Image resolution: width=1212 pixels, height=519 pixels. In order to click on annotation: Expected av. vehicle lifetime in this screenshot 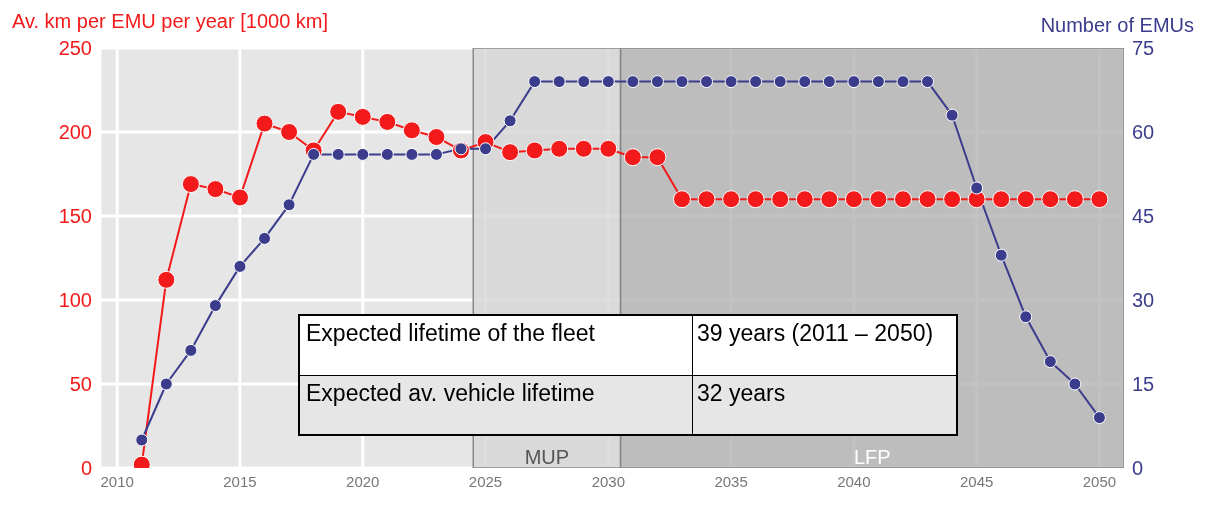, I will do `click(496, 405)`.